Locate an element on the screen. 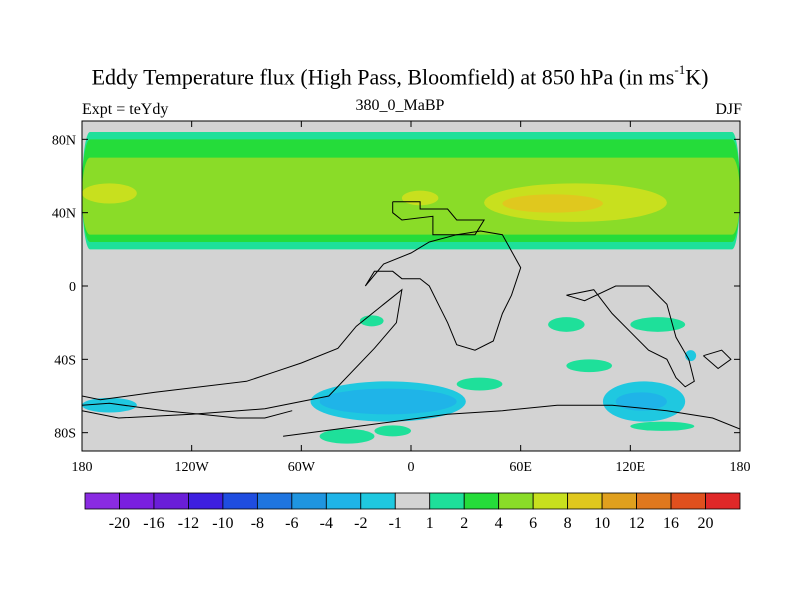 The height and width of the screenshot is (600, 800). y-tick-label-2: 0 is located at coordinates (72, 287).